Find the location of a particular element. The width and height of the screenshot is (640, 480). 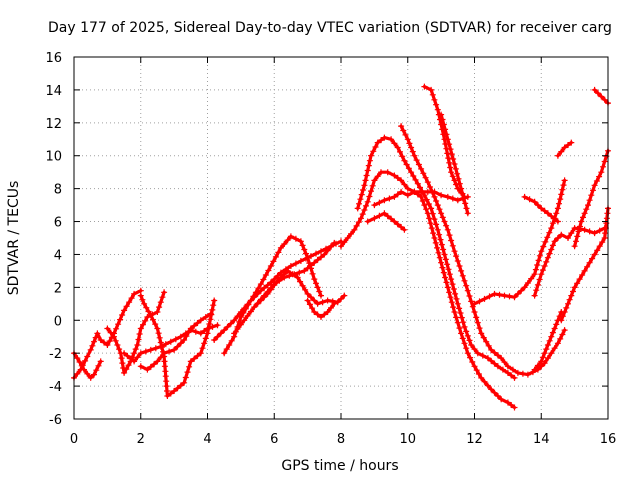

x-tick-label: 6 is located at coordinates (274, 439).